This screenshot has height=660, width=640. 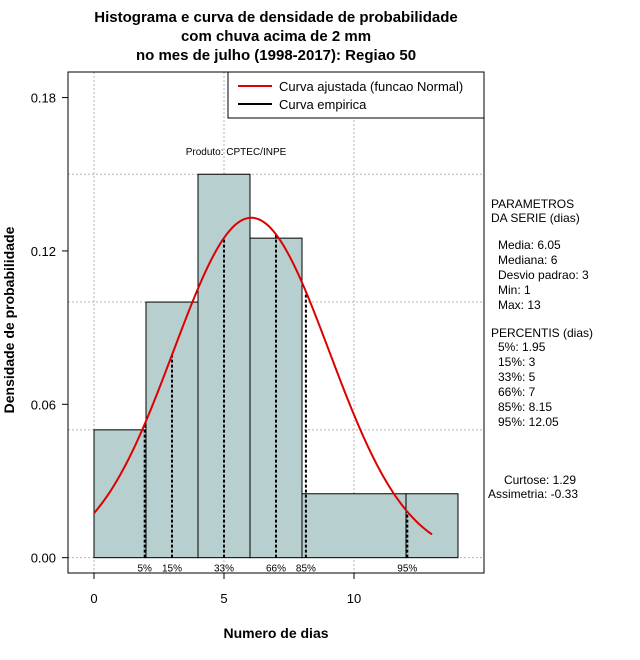 What do you see at coordinates (528, 260) in the screenshot?
I see `param-mediana: Mediana: 6` at bounding box center [528, 260].